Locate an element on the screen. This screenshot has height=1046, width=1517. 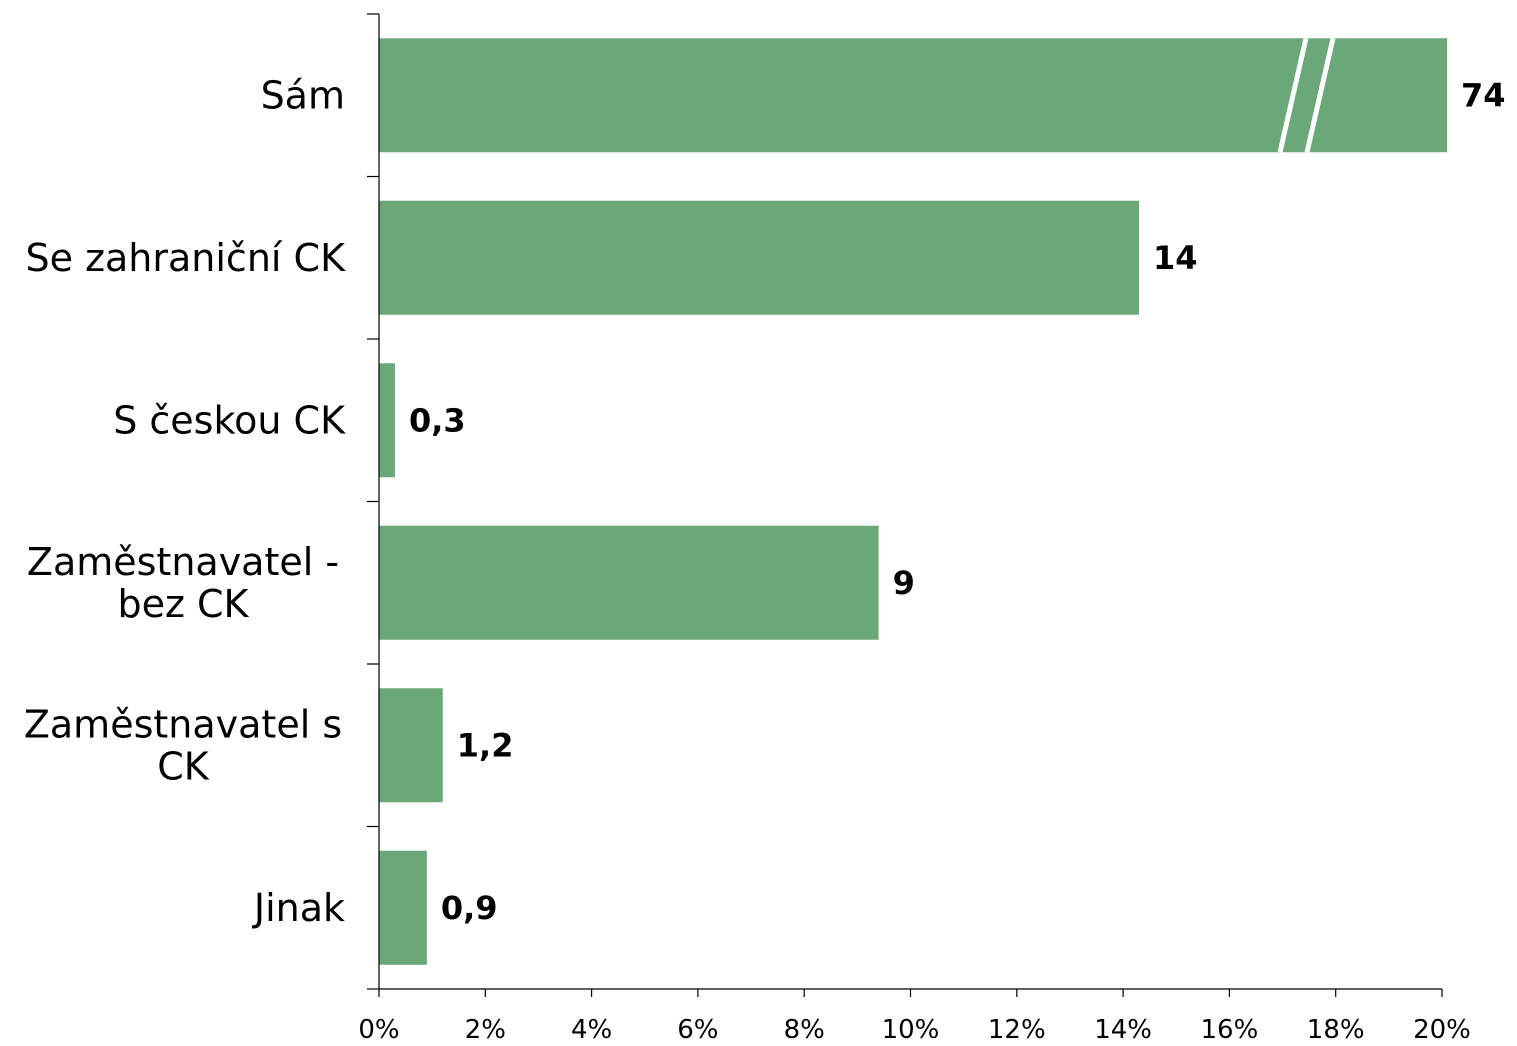
x-tick-label-4: 8% is located at coordinates (804, 1028).